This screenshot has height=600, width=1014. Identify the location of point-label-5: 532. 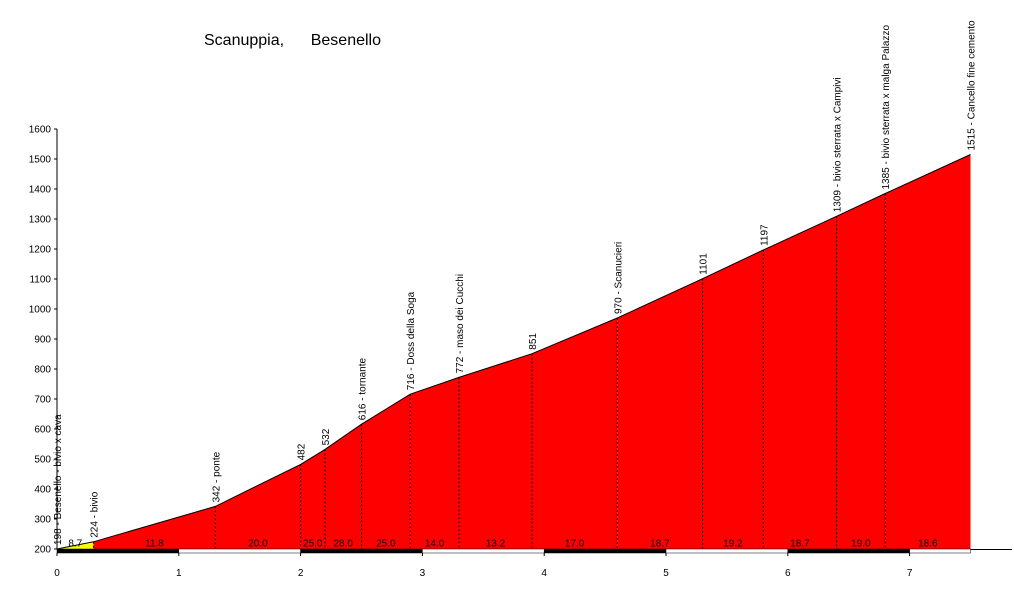
(326, 436).